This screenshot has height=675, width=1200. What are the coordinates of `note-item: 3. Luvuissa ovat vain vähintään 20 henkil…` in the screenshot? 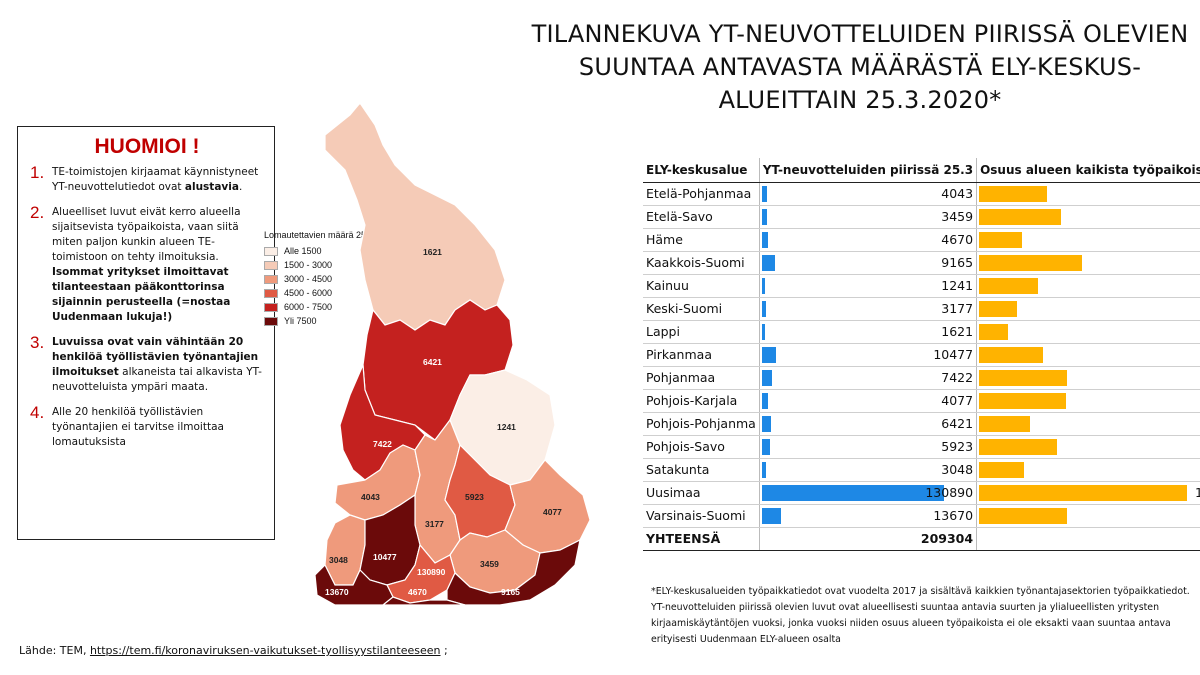 It's located at (147, 364).